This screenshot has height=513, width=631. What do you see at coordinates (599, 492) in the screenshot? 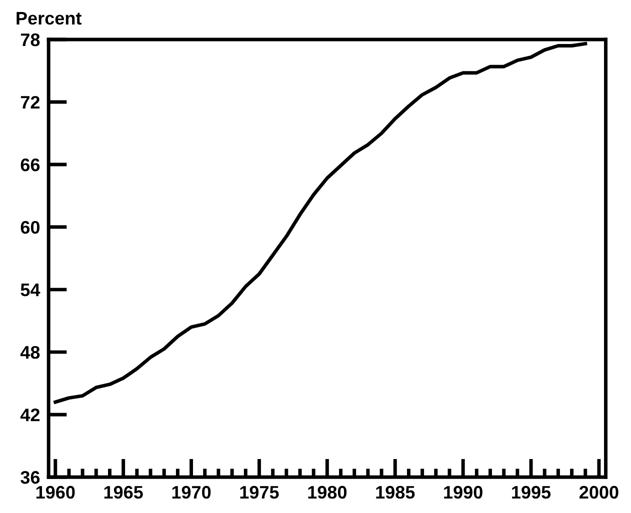
I see `x-tick-label: 2000` at bounding box center [599, 492].